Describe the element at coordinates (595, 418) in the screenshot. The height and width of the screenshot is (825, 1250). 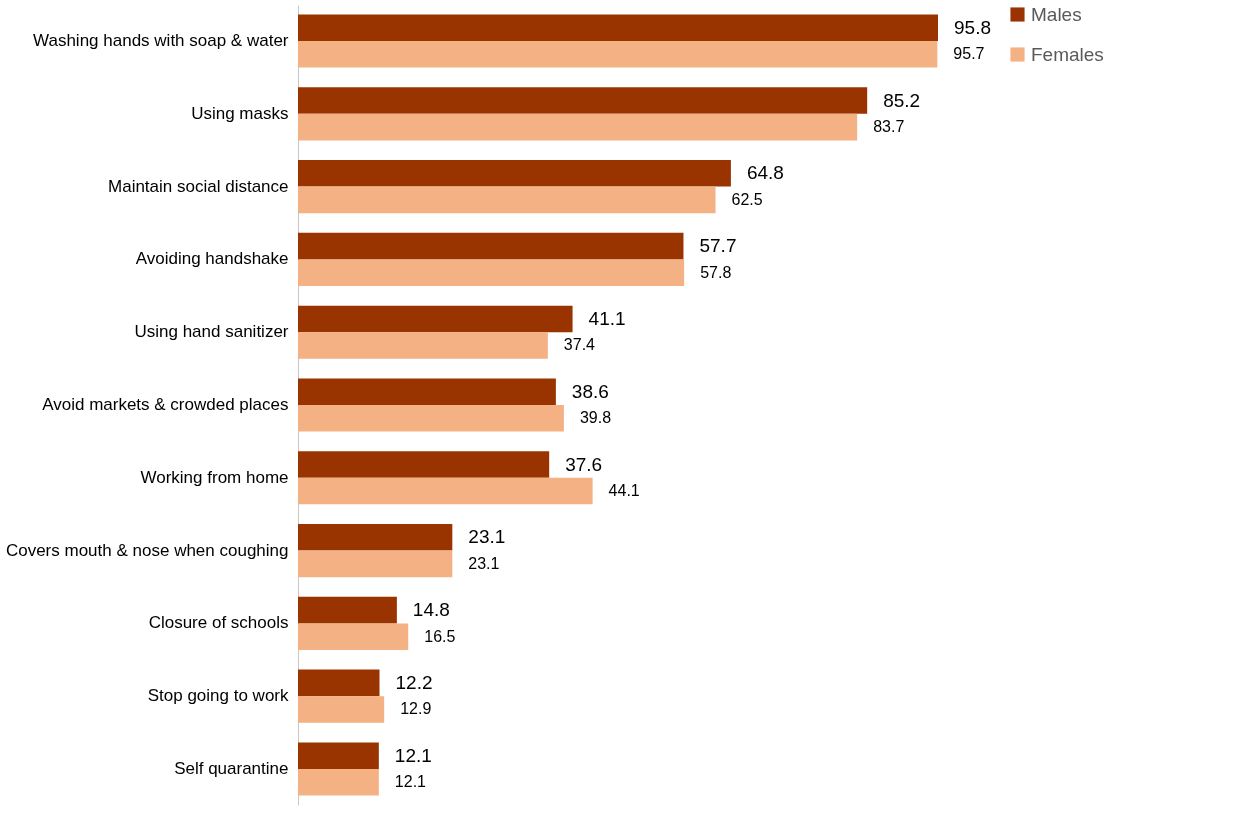
I see `data-label: 39.8` at that location.